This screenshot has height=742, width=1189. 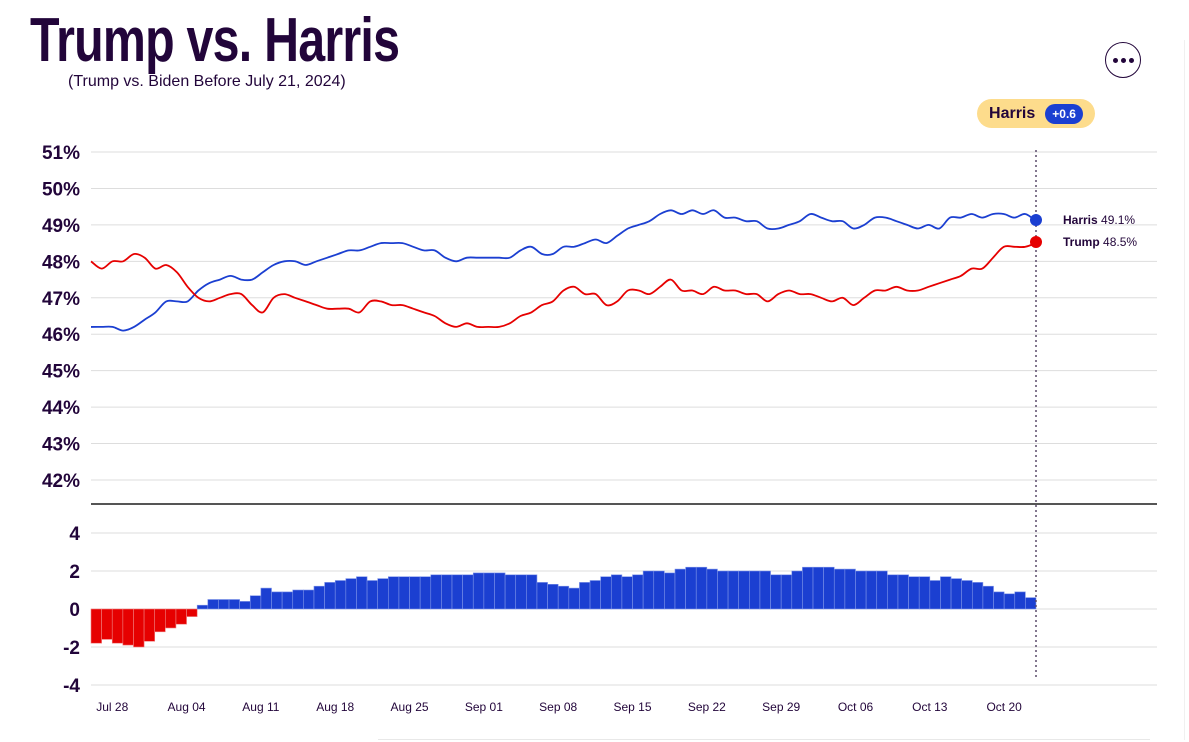 What do you see at coordinates (74, 534) in the screenshot?
I see `y-tick-label: 4` at bounding box center [74, 534].